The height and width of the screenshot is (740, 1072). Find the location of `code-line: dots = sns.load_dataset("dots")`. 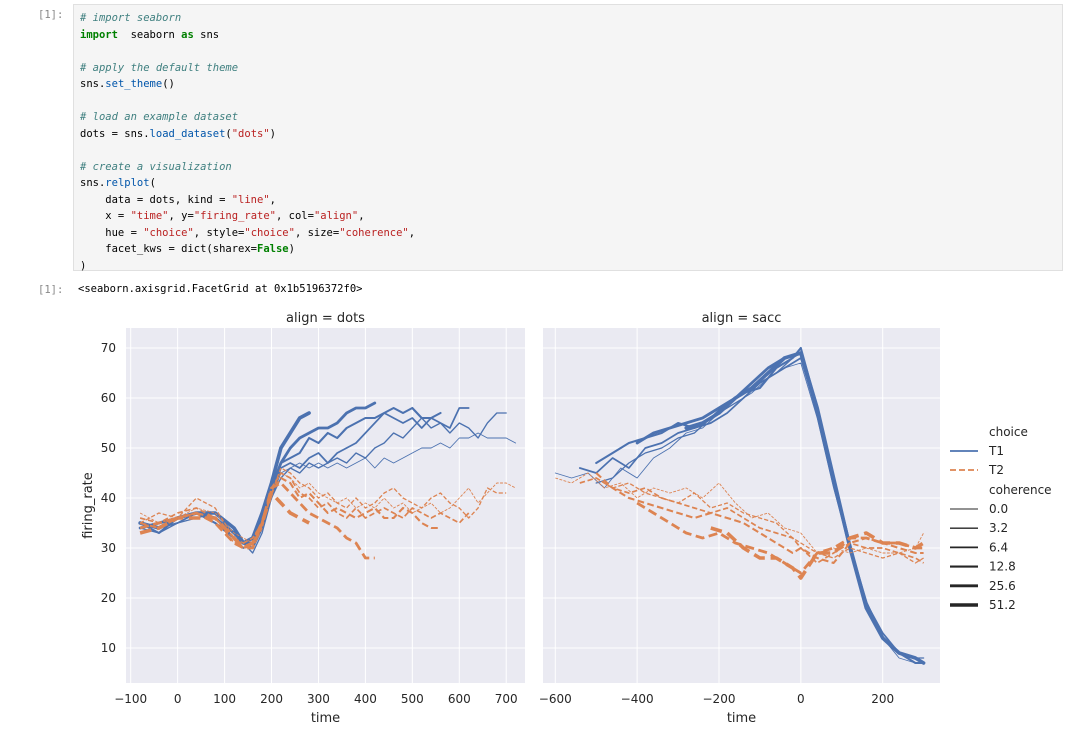

code-line: dots = sns.load_dataset("dots") is located at coordinates (178, 133).